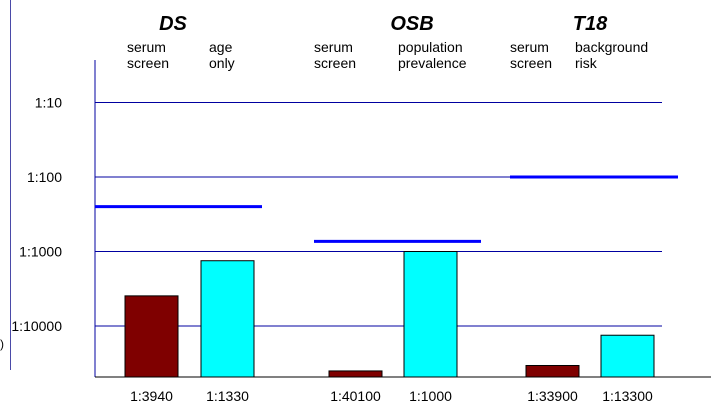 The image size is (711, 408). What do you see at coordinates (40, 252) in the screenshot?
I see `y-tick-label: 1:1000` at bounding box center [40, 252].